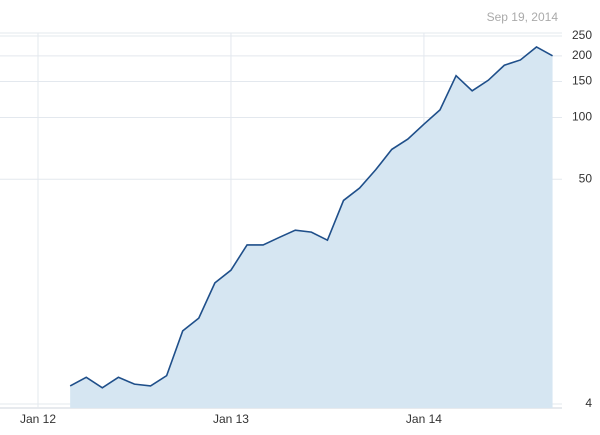  Describe the element at coordinates (588, 403) in the screenshot. I see `y-tick-label: 4` at that location.